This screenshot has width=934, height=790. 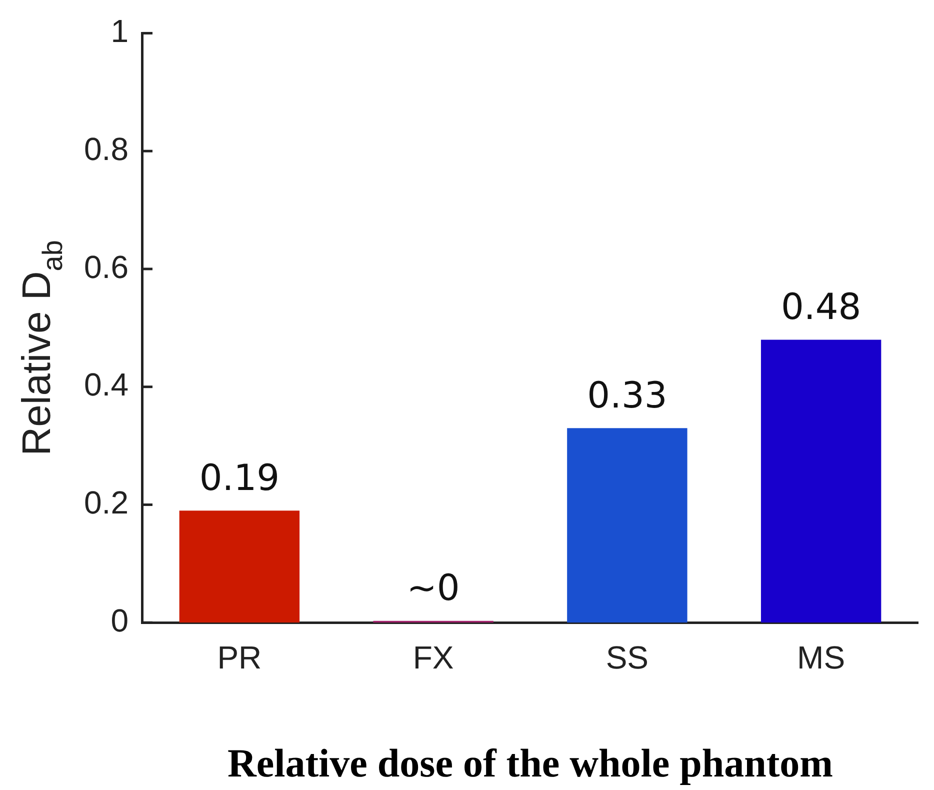 I want to click on data-label: 0.48, so click(x=821, y=307).